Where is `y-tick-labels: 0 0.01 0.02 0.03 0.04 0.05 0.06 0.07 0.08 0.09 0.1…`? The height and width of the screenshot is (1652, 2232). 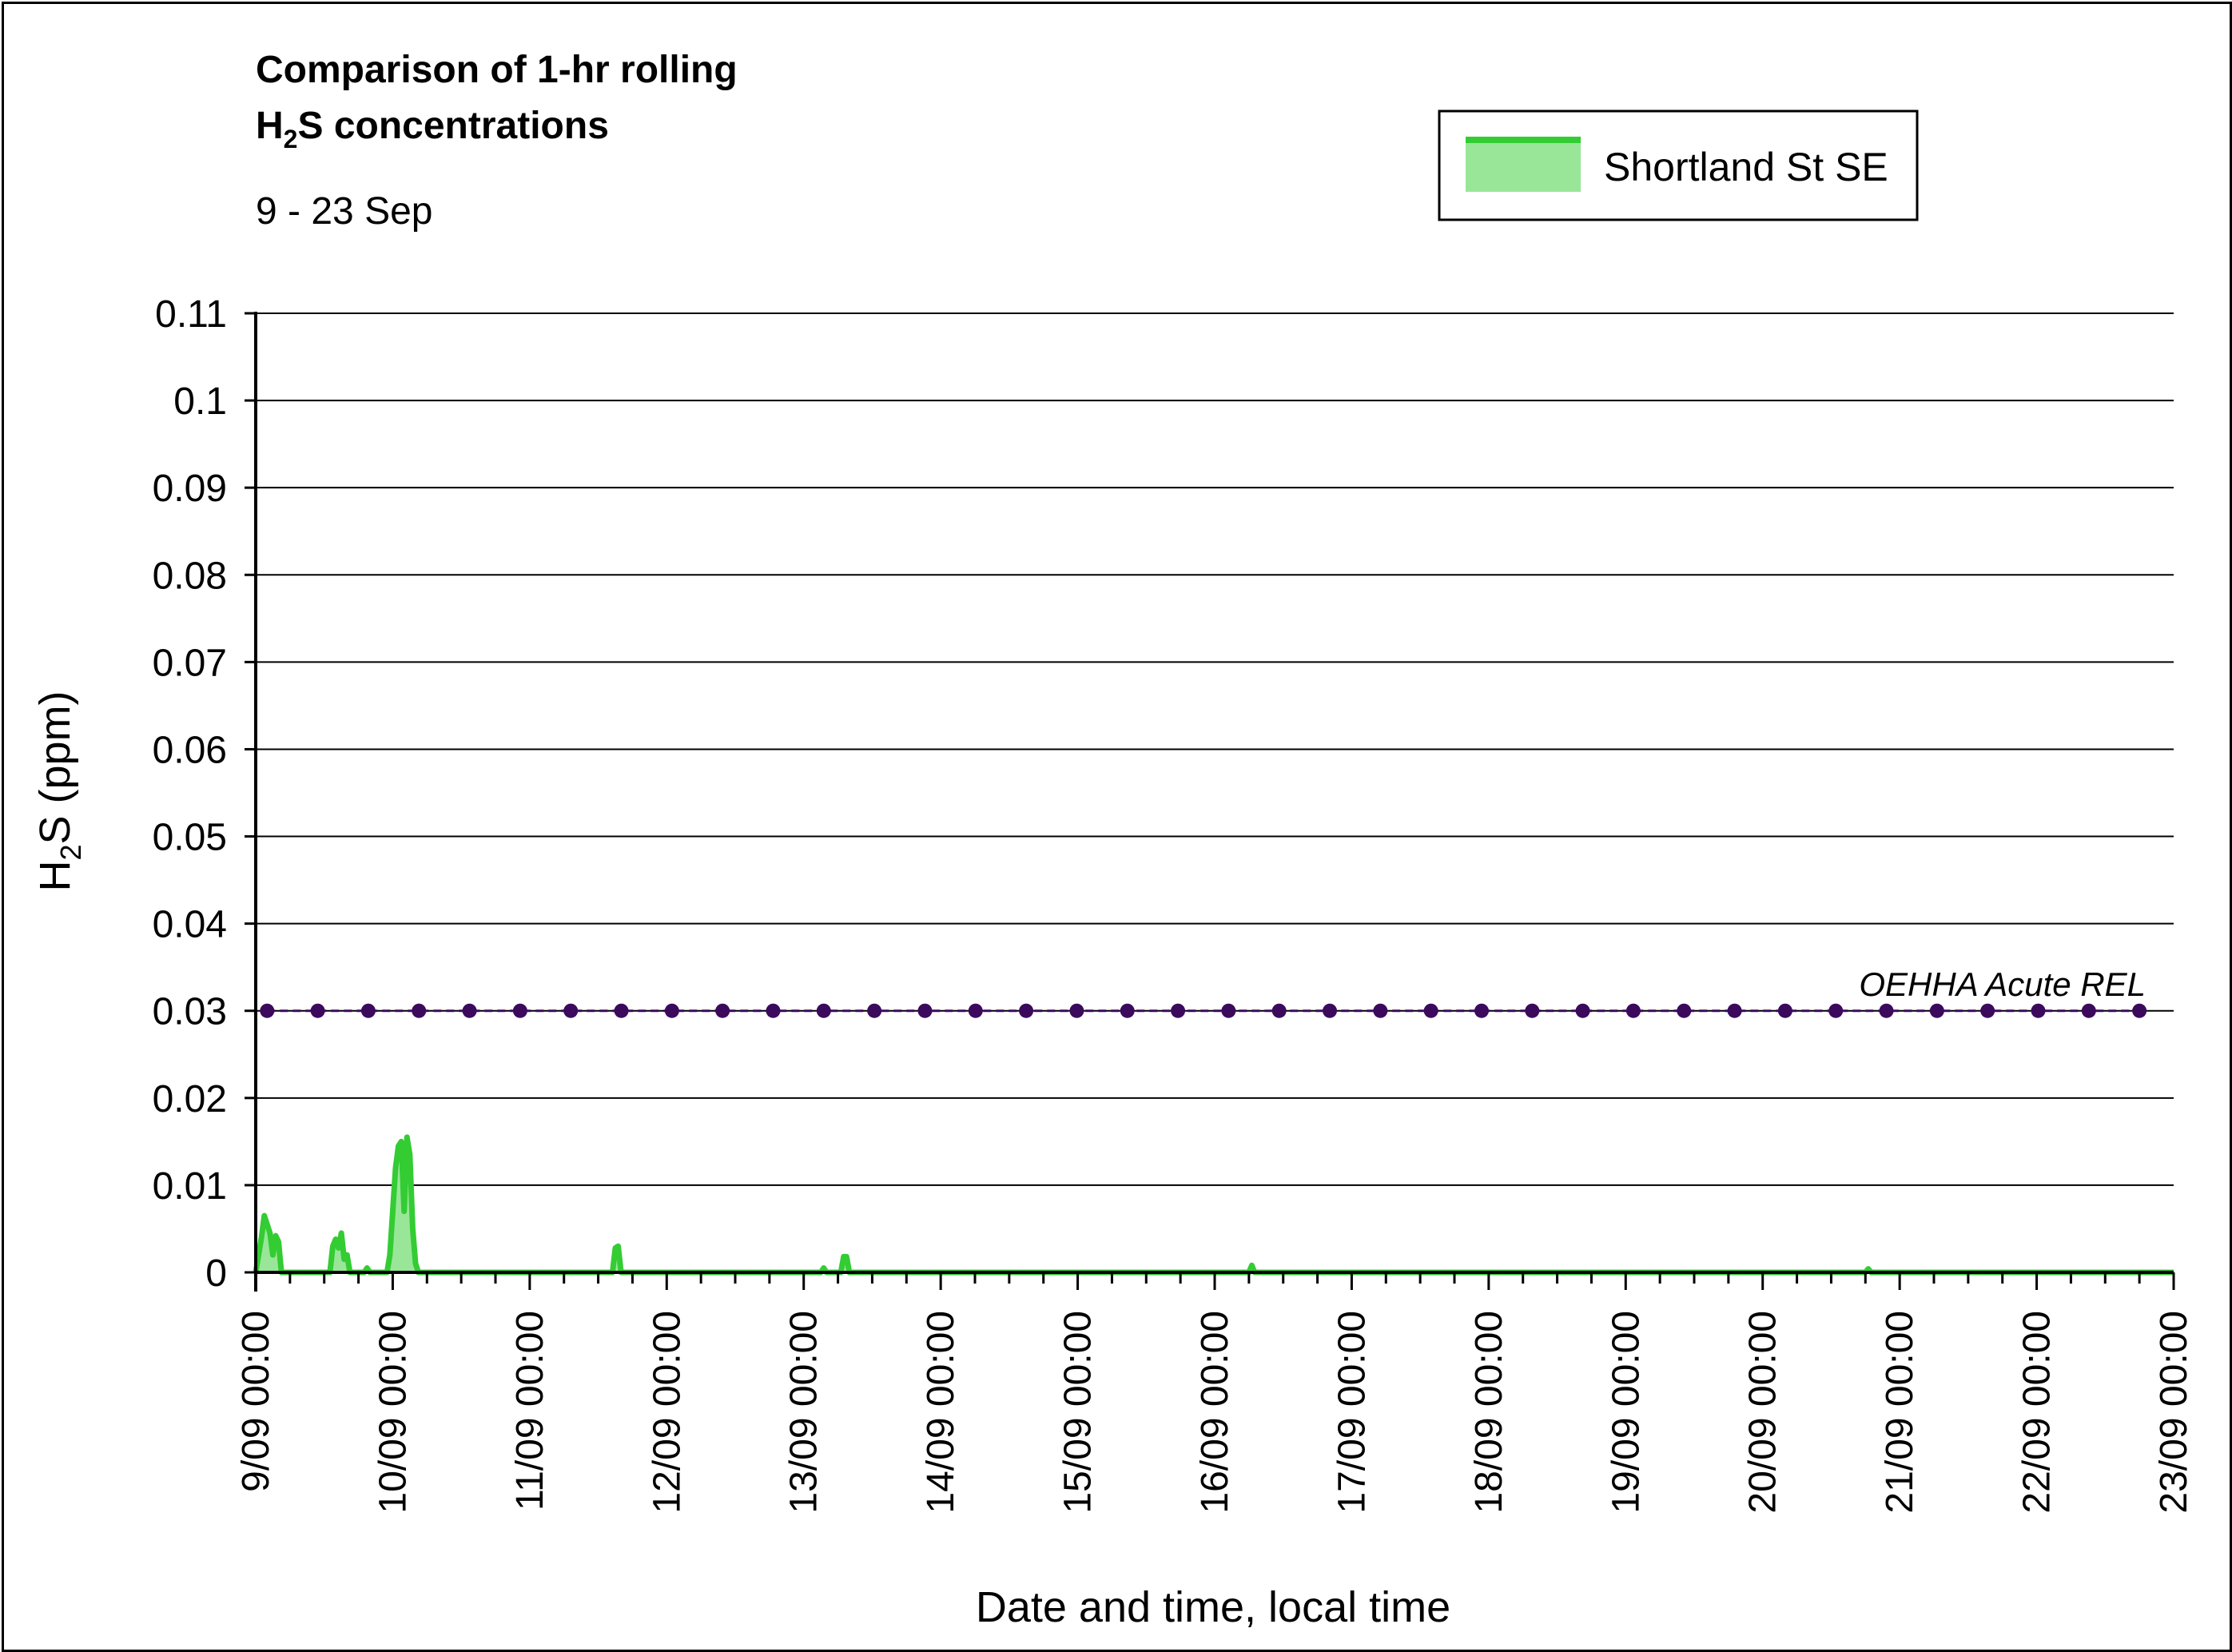
y-tick-labels: 0 0.01 0.02 0.03 0.04 0.05 0.06 0.07 0.08 0.09 0.1… is located at coordinates (190, 794).